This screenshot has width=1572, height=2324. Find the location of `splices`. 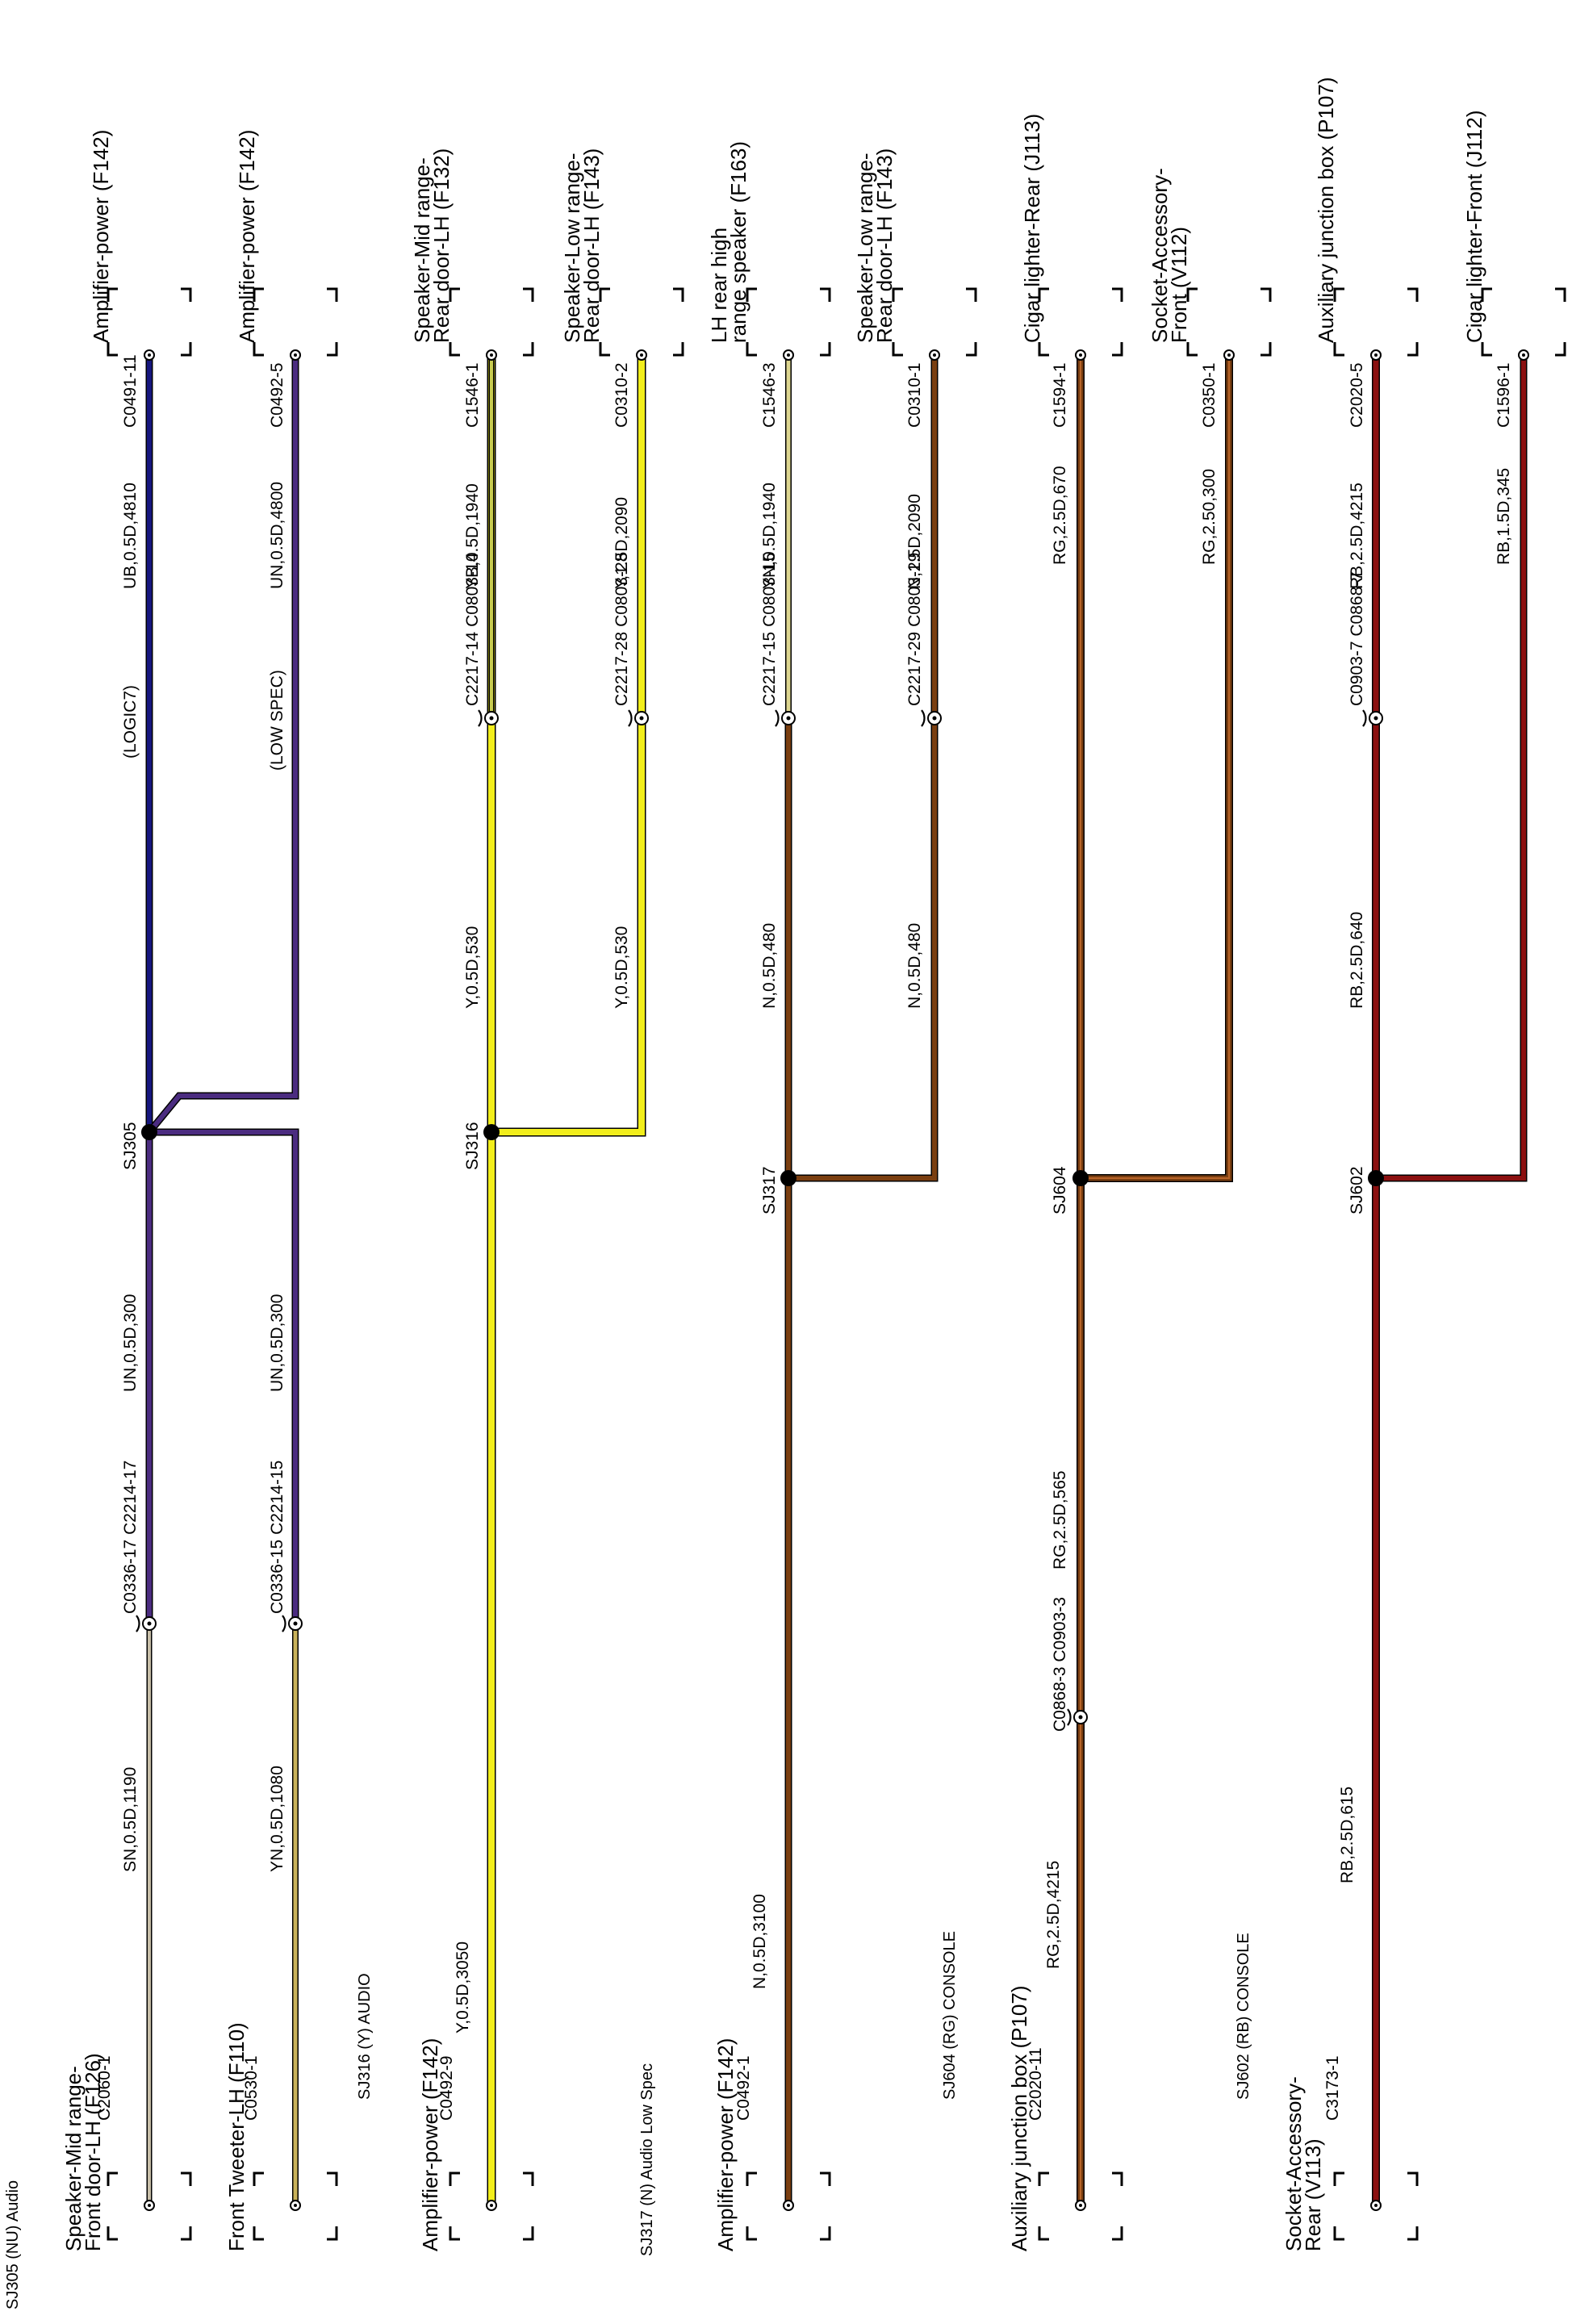

splices is located at coordinates (763, 1155).